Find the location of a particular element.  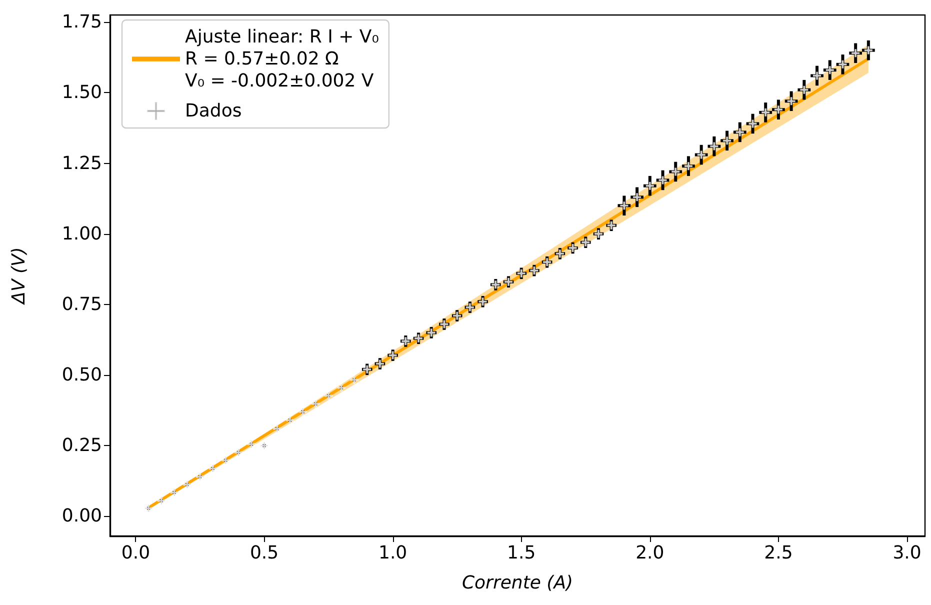

y-axis-title: ΔV (V) is located at coordinates (19, 276).